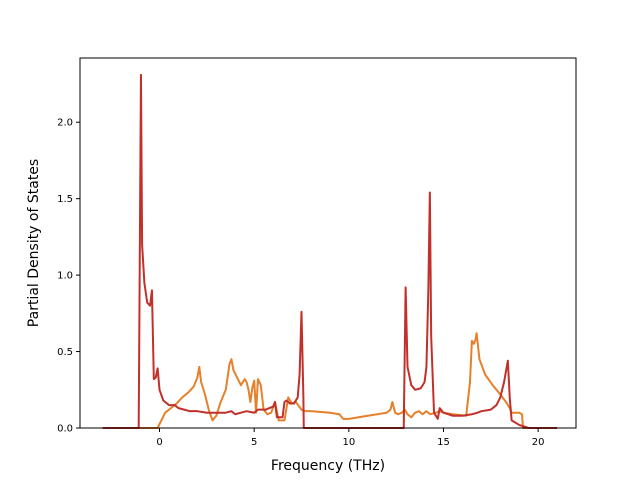 The image size is (640, 480). I want to click on x-tick-label: 5, so click(254, 442).